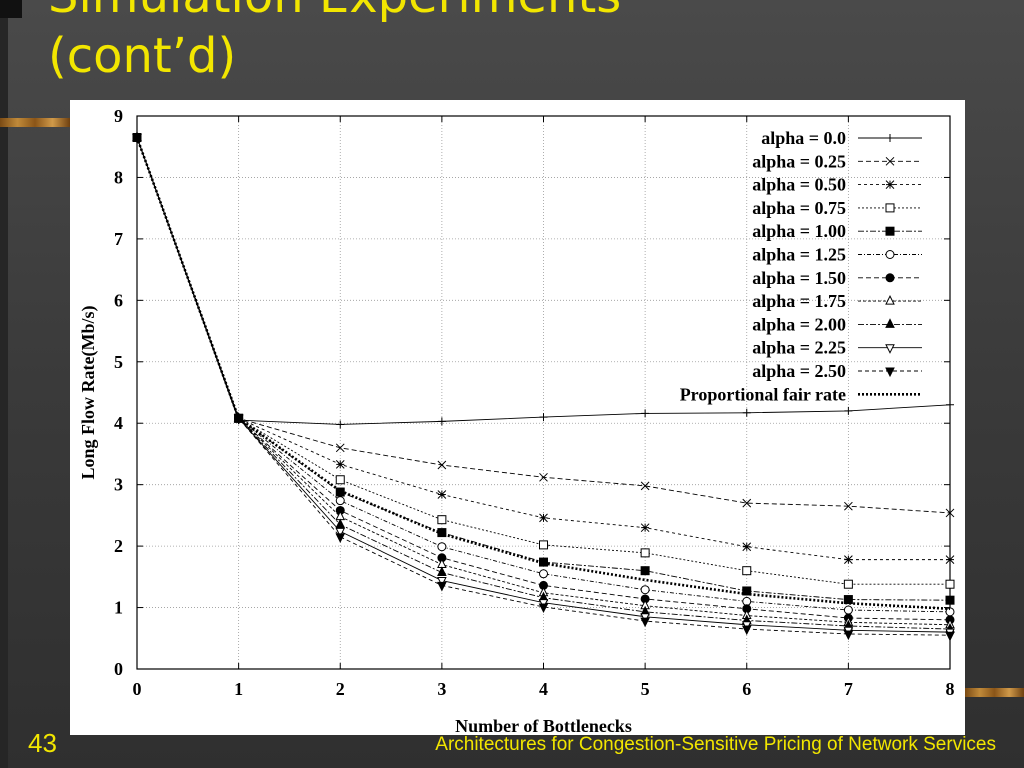 The width and height of the screenshot is (1024, 768). What do you see at coordinates (746, 689) in the screenshot?
I see `x-tick-label: 6` at bounding box center [746, 689].